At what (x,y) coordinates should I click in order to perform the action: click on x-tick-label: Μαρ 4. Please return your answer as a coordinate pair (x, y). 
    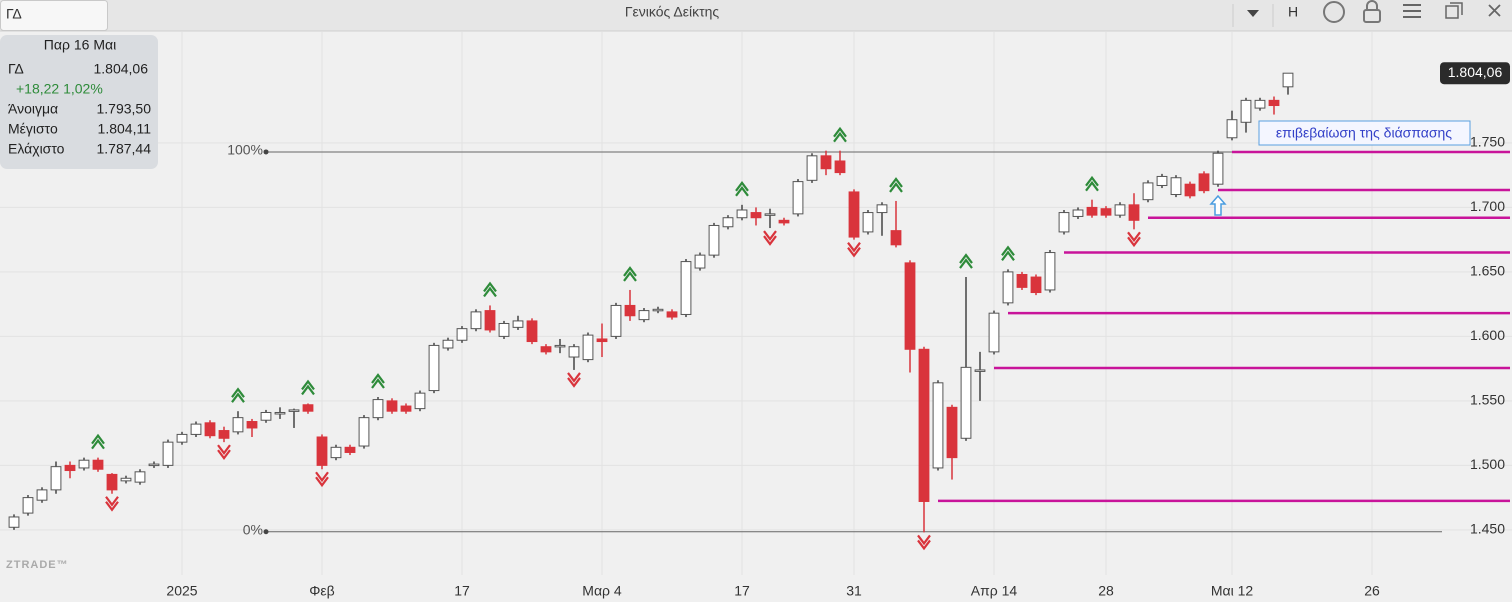
    Looking at the image, I should click on (602, 591).